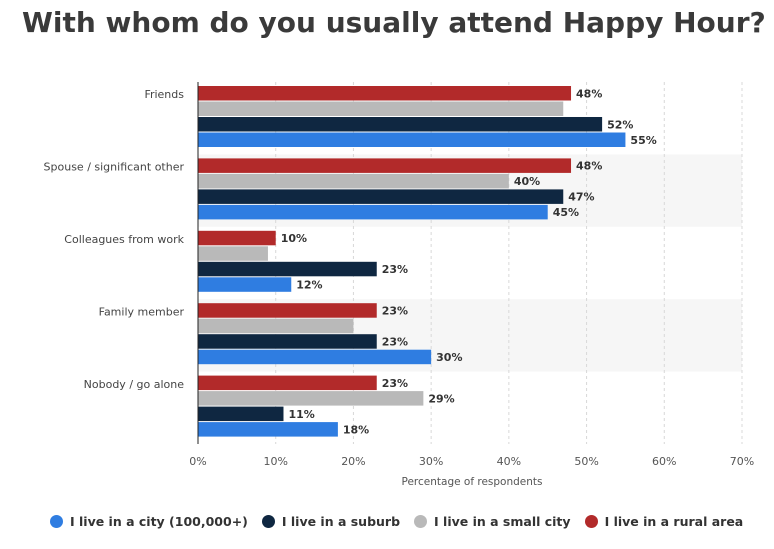 Image resolution: width=774 pixels, height=549 pixels. I want to click on x-tick-label: 70%, so click(742, 461).